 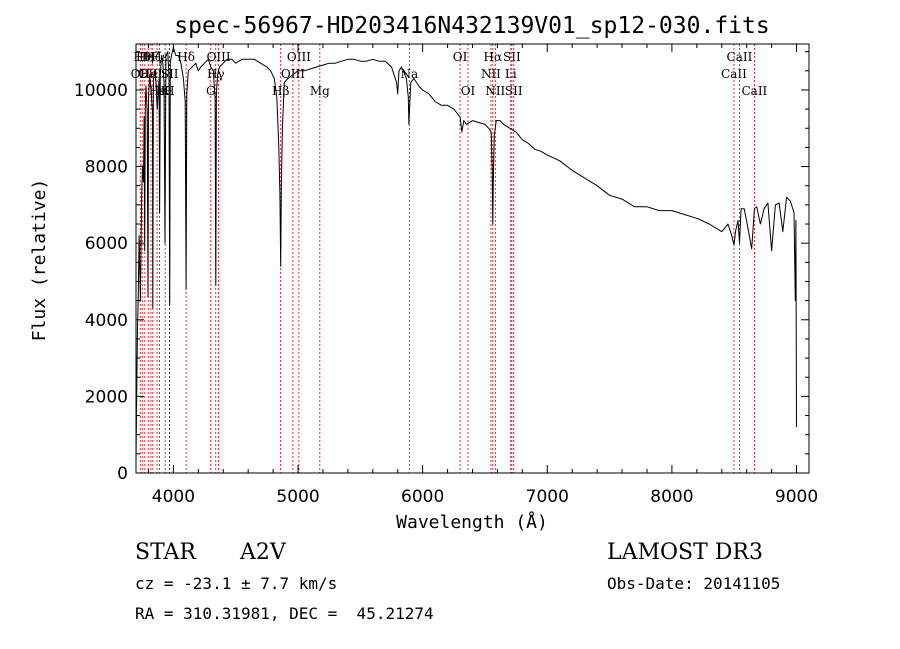 I want to click on observation-date: Obs-Date: 20141105, so click(x=694, y=583).